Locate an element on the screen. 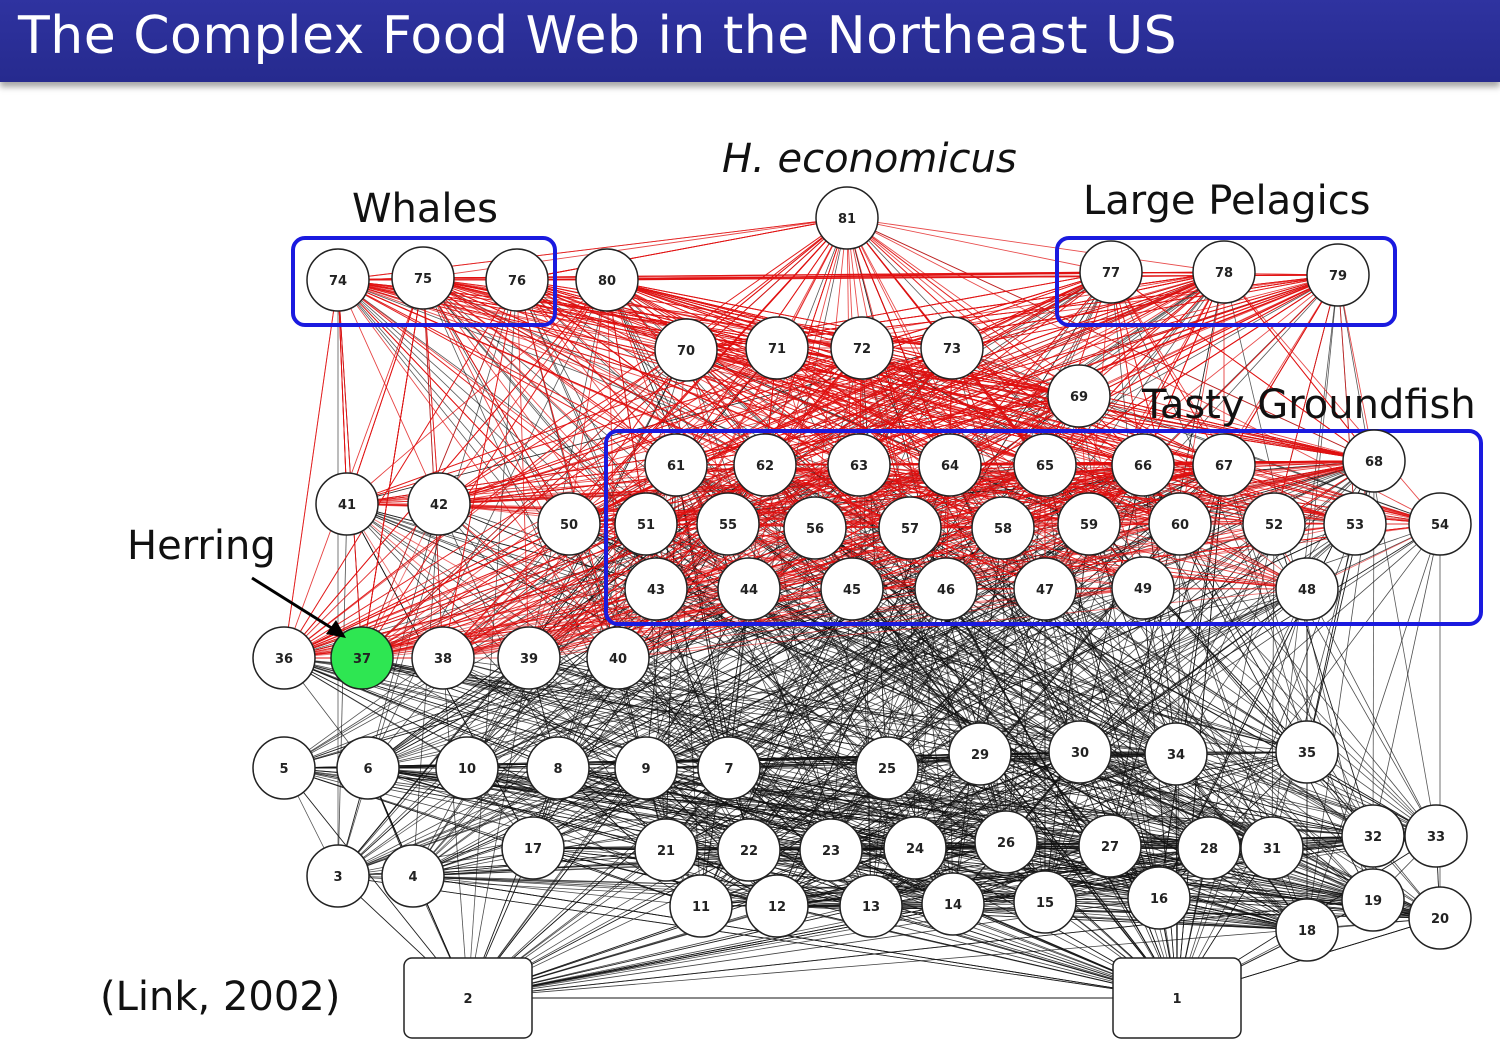  node-45: 45 is located at coordinates (852, 589).